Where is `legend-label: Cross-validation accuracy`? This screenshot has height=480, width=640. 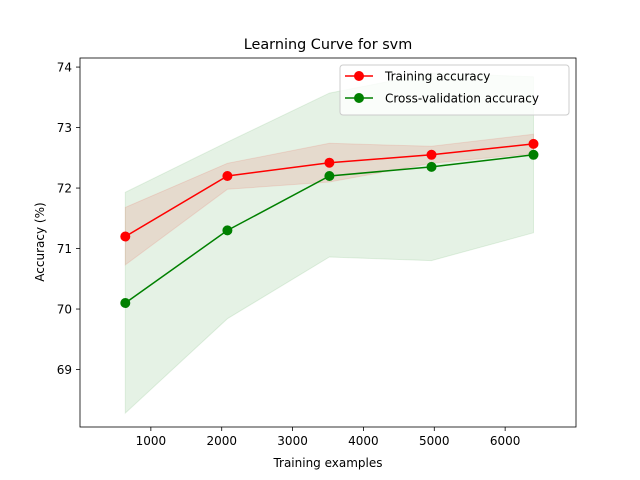
legend-label: Cross-validation accuracy is located at coordinates (462, 98).